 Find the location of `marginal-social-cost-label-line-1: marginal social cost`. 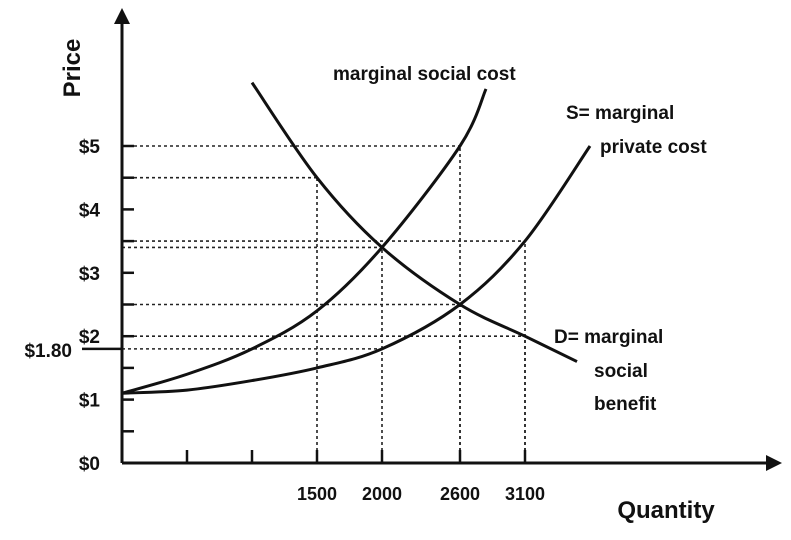

marginal-social-cost-label-line-1: marginal social cost is located at coordinates (424, 74).